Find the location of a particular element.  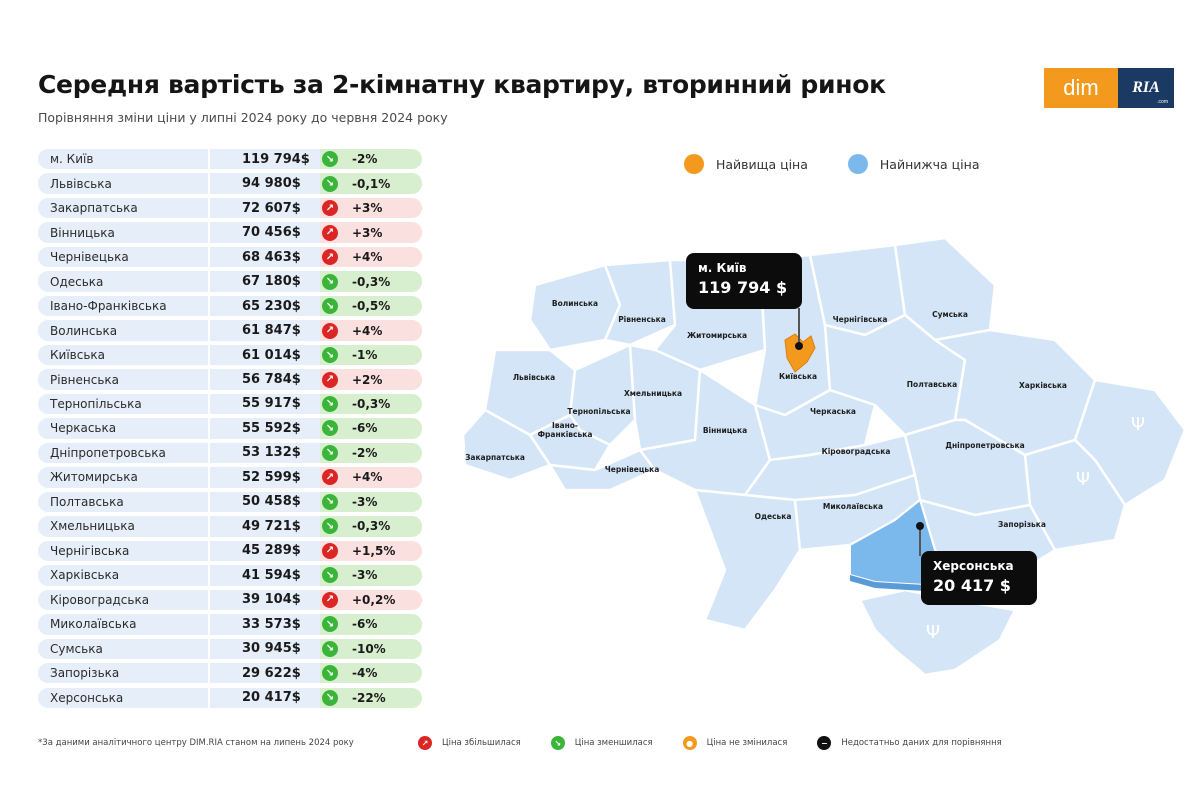

change-value: -1% is located at coordinates (365, 355).